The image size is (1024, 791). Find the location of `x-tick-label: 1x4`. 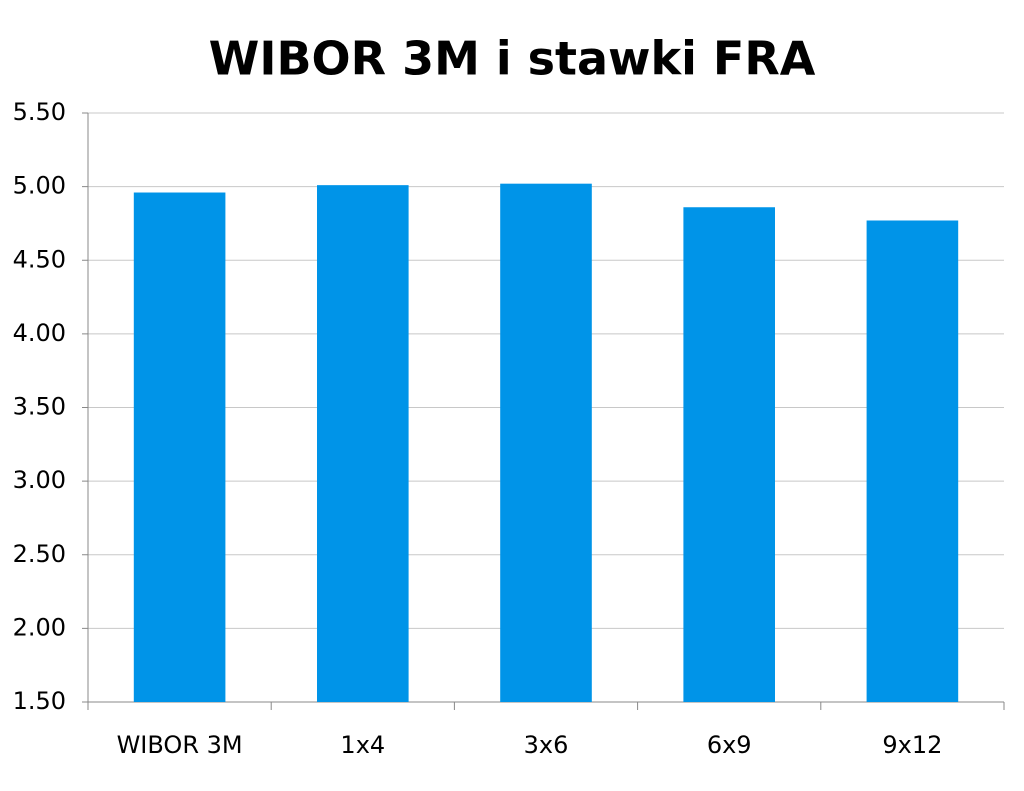

x-tick-label: 1x4 is located at coordinates (362, 745).